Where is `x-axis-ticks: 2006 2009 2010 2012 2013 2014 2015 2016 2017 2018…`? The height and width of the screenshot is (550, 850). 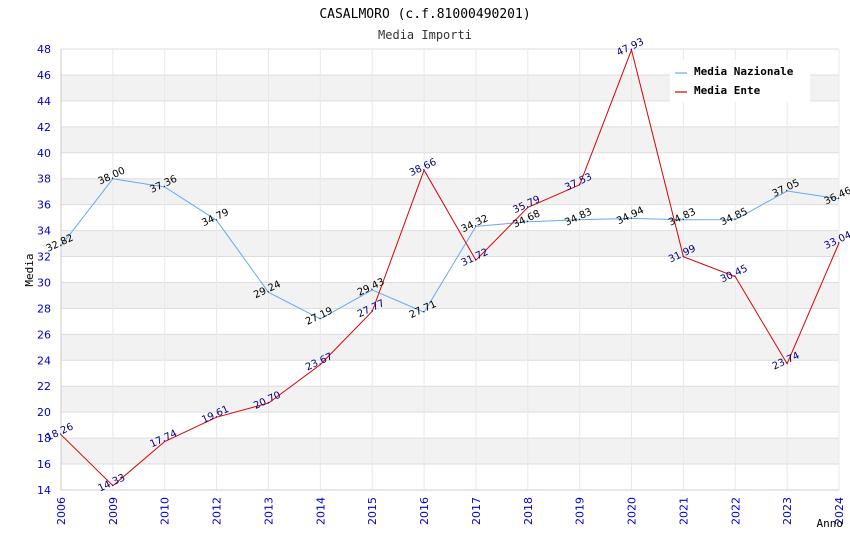 x-axis-ticks: 2006 2009 2010 2012 2013 2014 2015 2016 2017 2018… is located at coordinates (450, 511).